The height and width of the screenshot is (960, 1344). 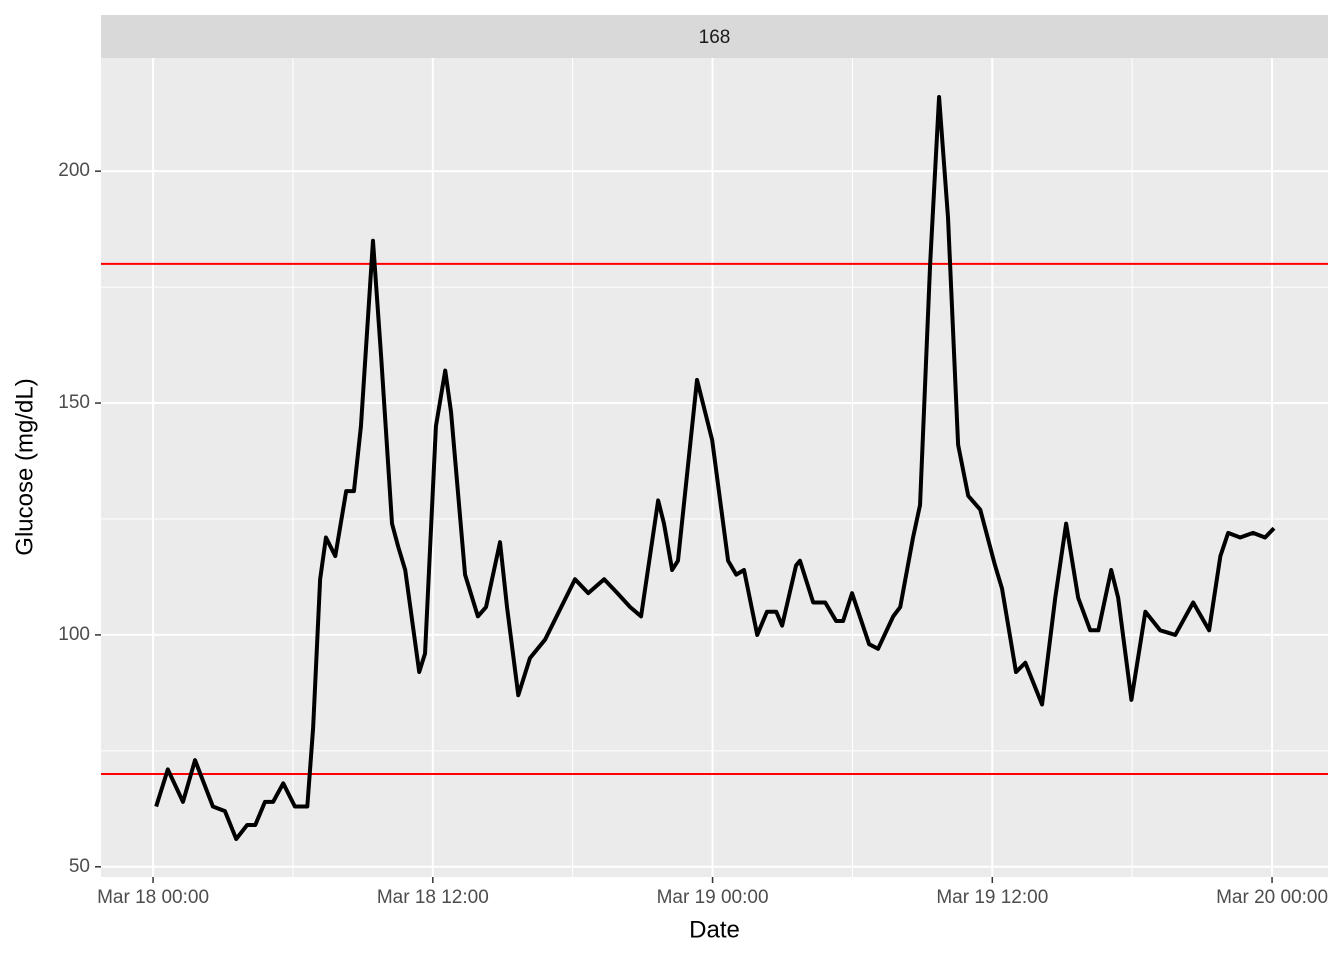 I want to click on y-tick-label: 100, so click(x=74, y=634).